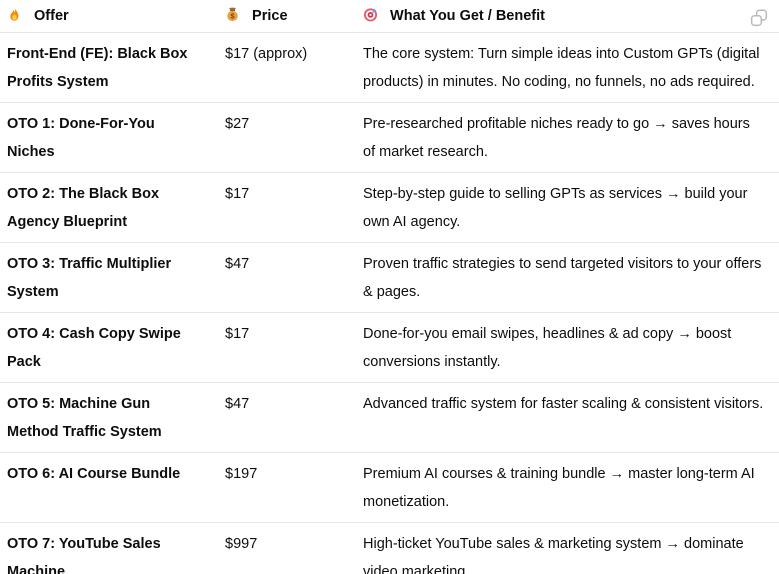 Image resolution: width=779 pixels, height=574 pixels. I want to click on price-cell: $17 (approx), so click(287, 67).